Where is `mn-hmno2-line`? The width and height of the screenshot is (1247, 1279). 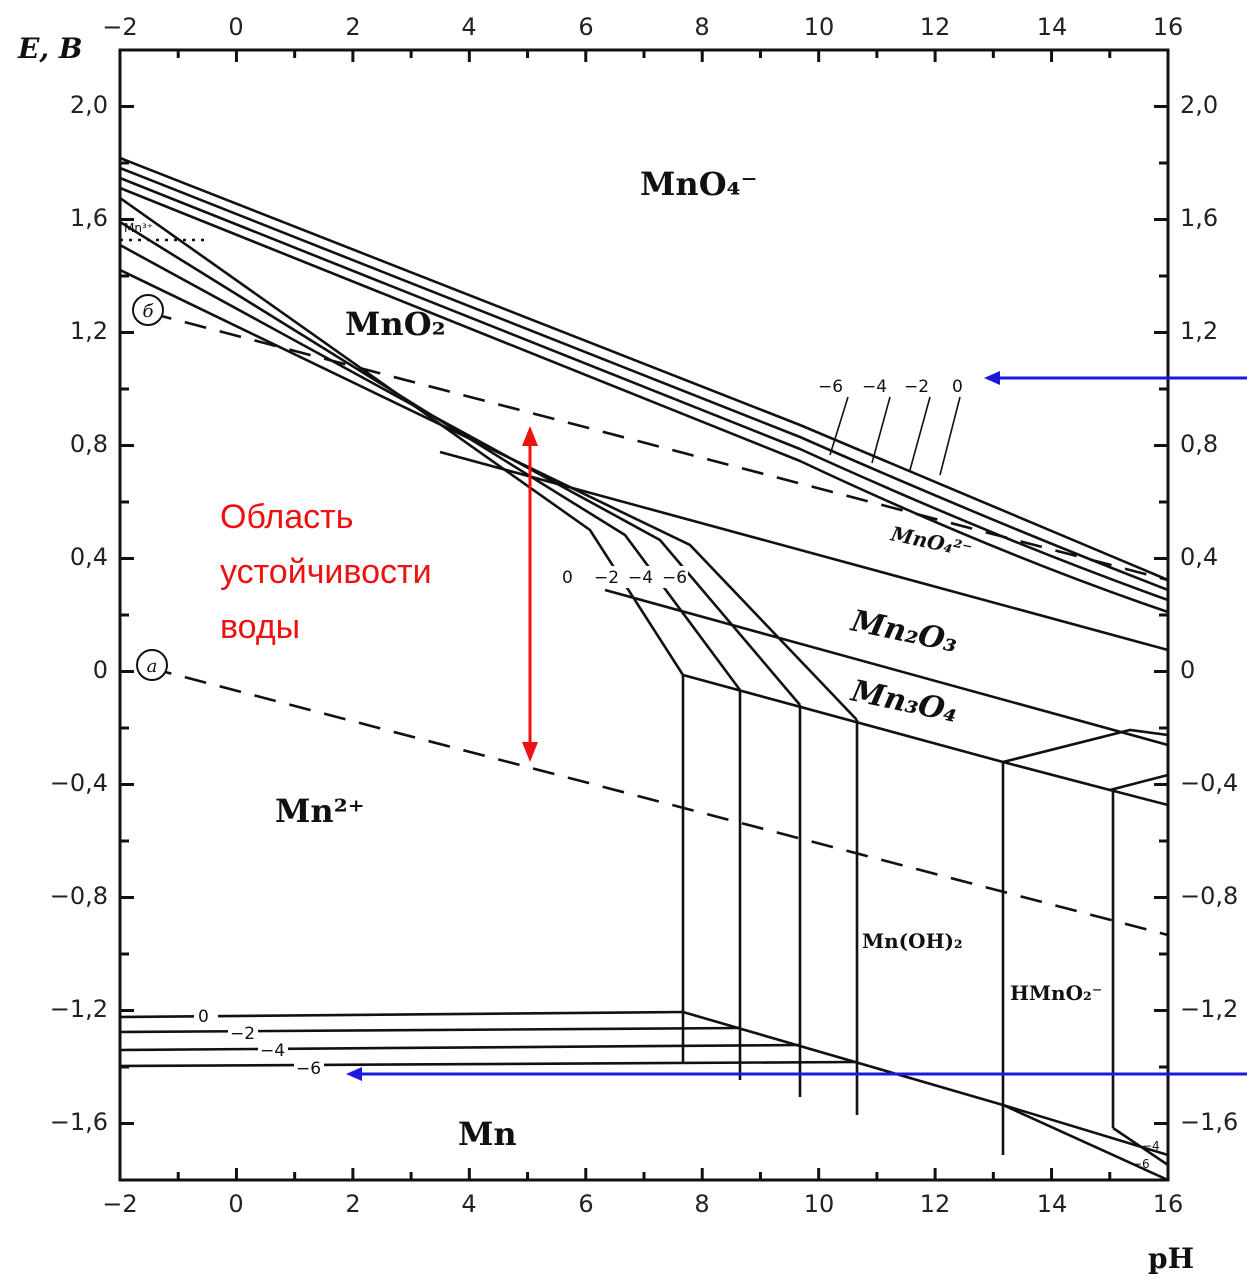 mn-hmno2-line is located at coordinates (1085, 1142).